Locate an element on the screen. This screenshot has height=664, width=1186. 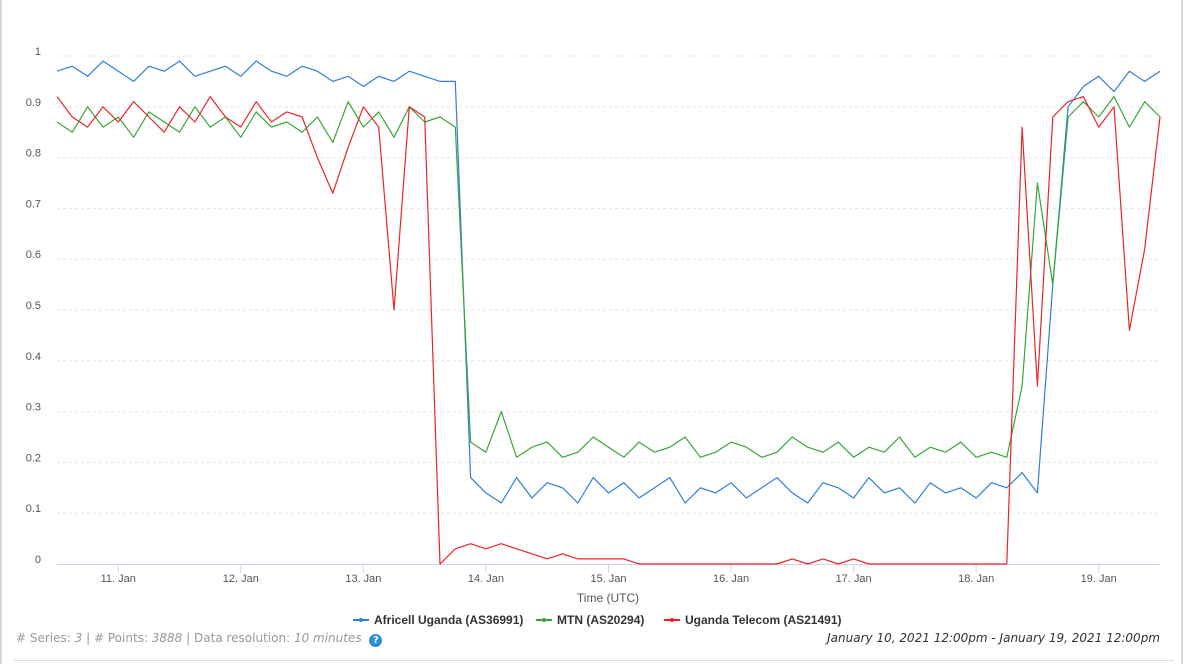
legend-label: MTN (AS20294) is located at coordinates (600, 620).